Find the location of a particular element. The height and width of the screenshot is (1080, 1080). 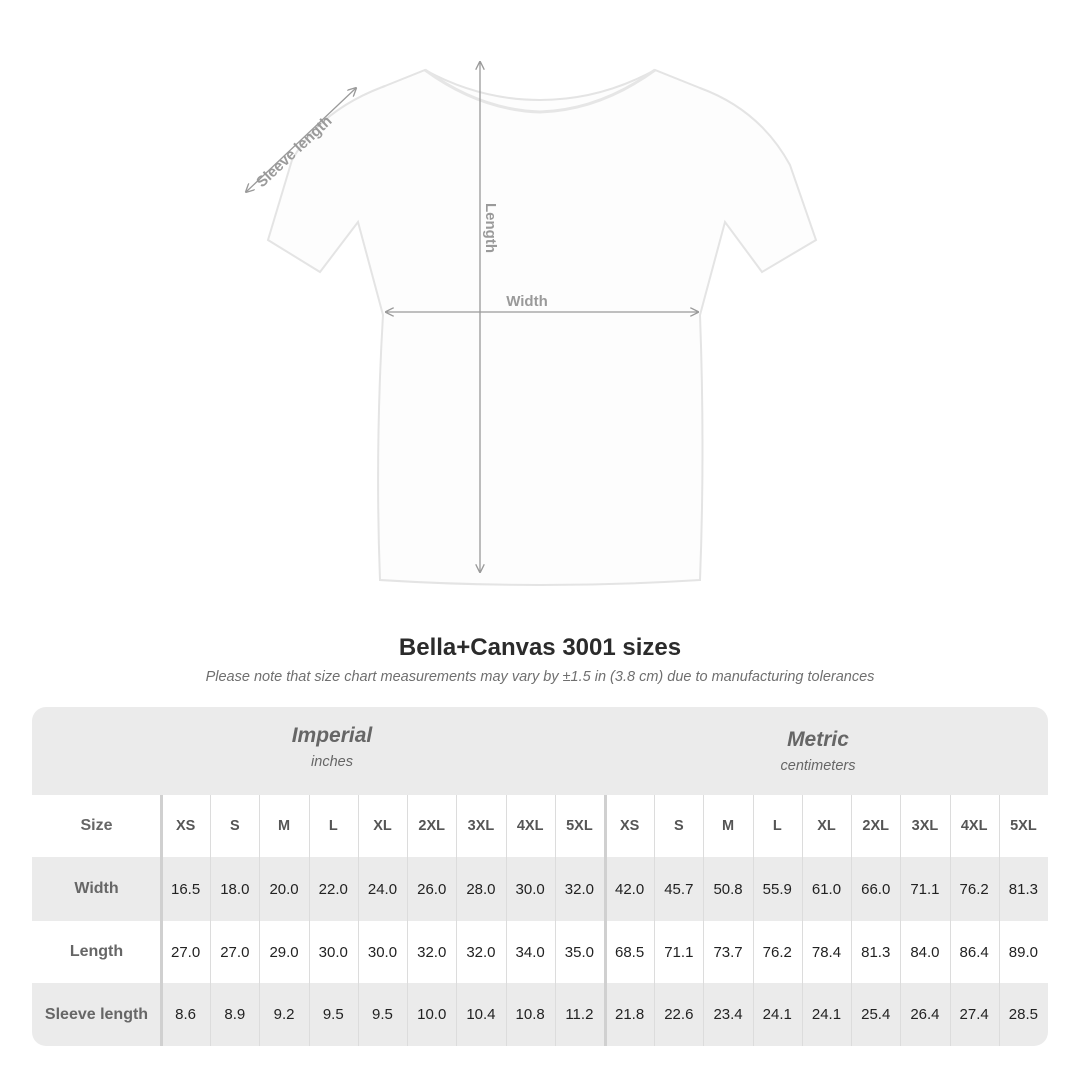

metric-value-cell: 89.0 is located at coordinates (1023, 952).